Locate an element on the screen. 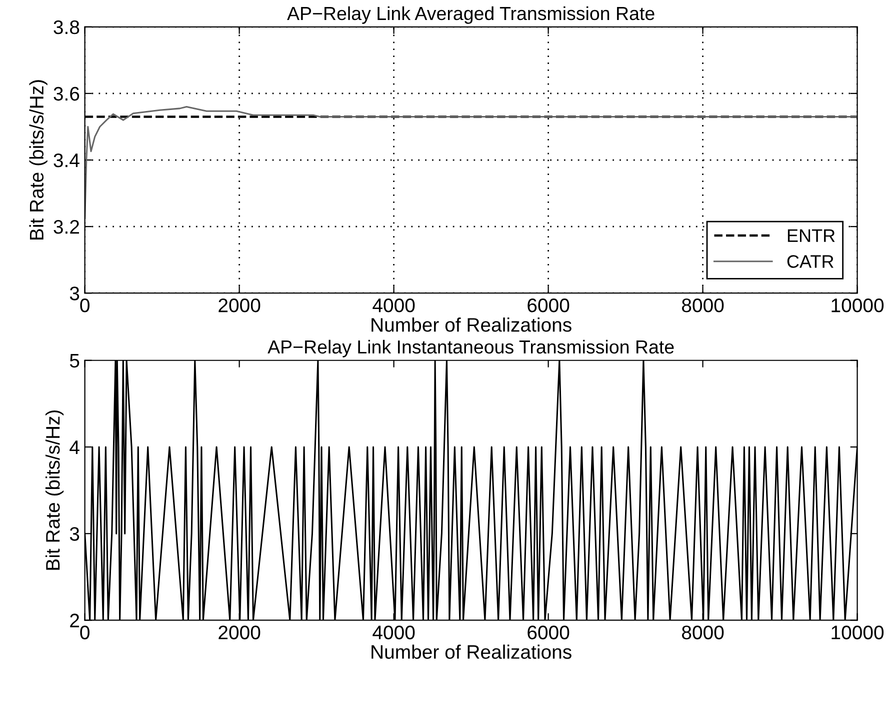  y-tick-label: 3.2 is located at coordinates (66, 227).